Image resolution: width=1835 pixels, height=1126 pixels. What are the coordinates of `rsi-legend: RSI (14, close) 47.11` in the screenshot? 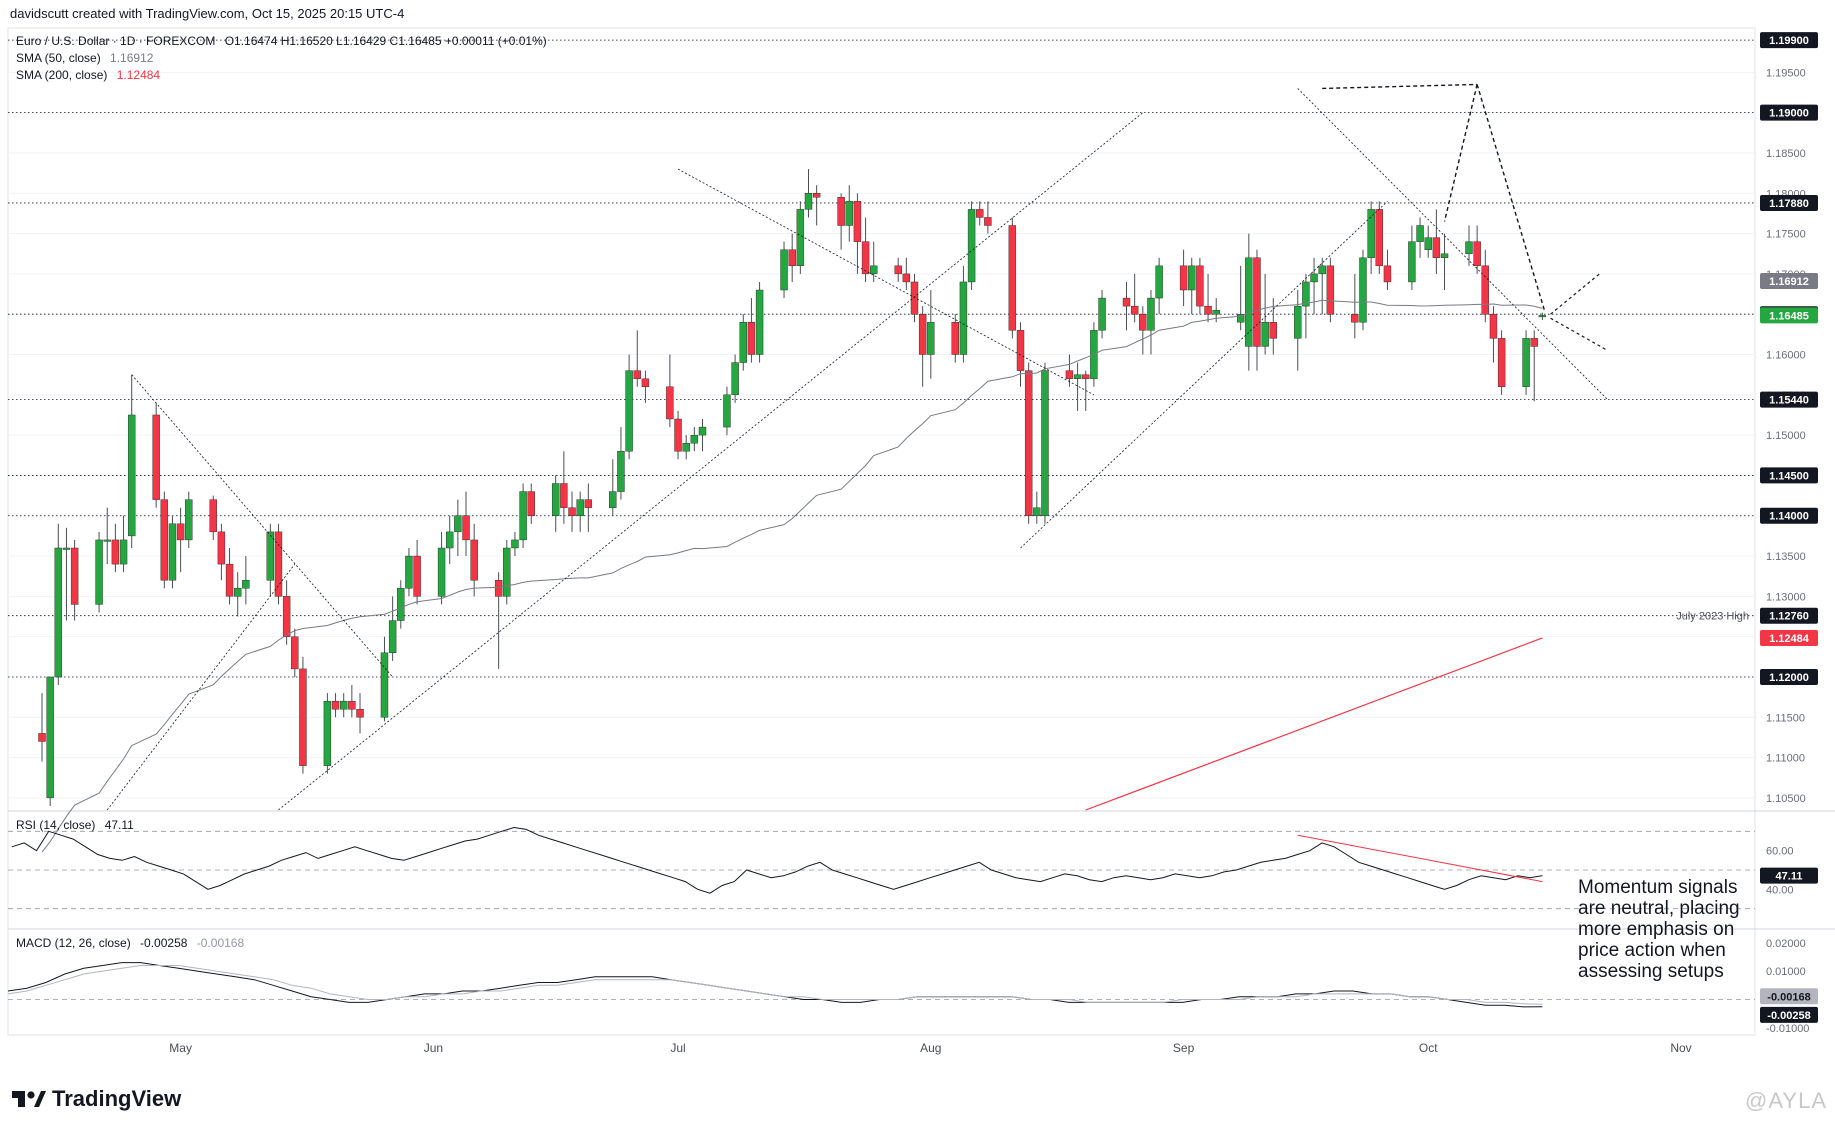 It's located at (75, 825).